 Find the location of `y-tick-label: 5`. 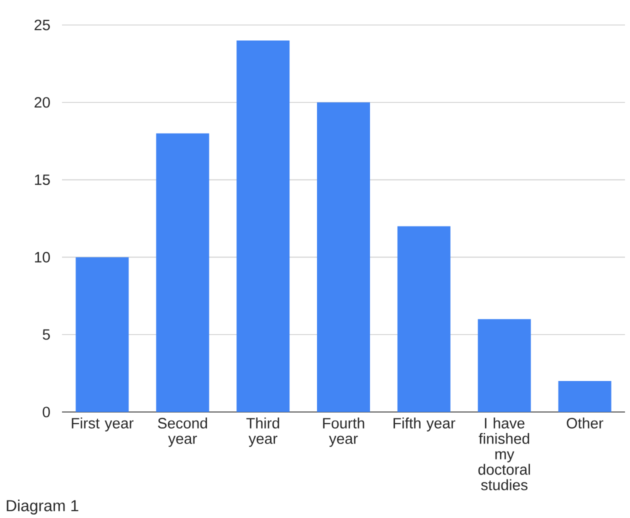

y-tick-label: 5 is located at coordinates (46, 334).